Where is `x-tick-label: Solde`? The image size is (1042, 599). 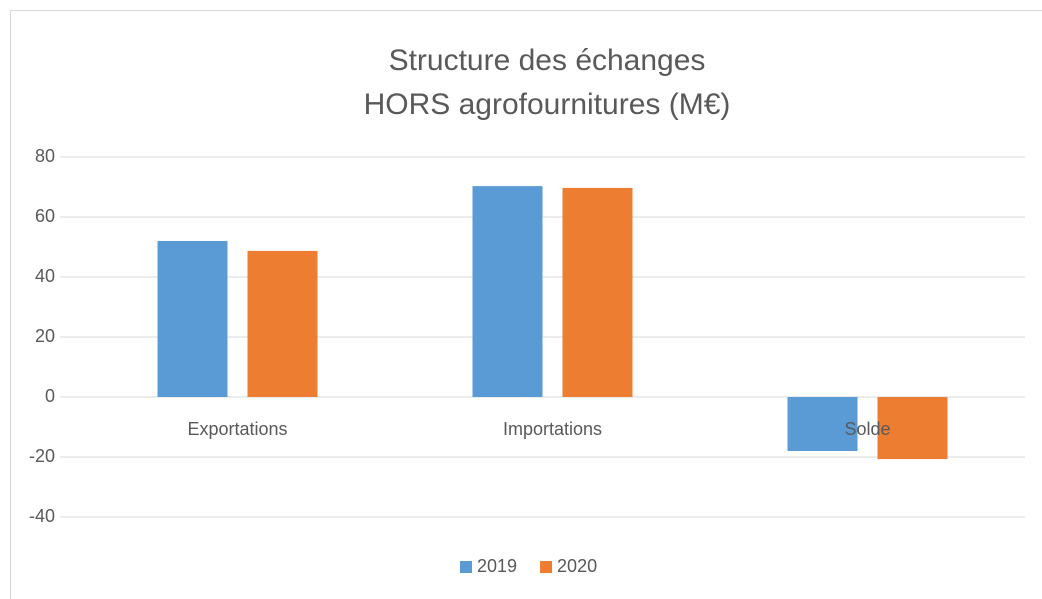
x-tick-label: Solde is located at coordinates (867, 429).